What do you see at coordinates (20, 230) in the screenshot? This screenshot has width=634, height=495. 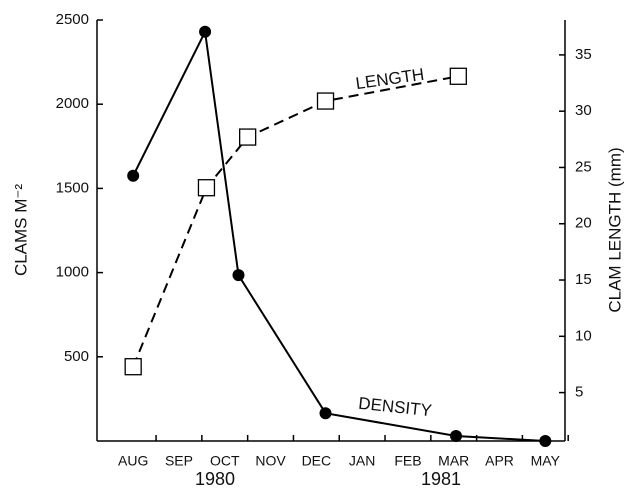 I see `y-axis-label: CLAMS M⁻²` at bounding box center [20, 230].